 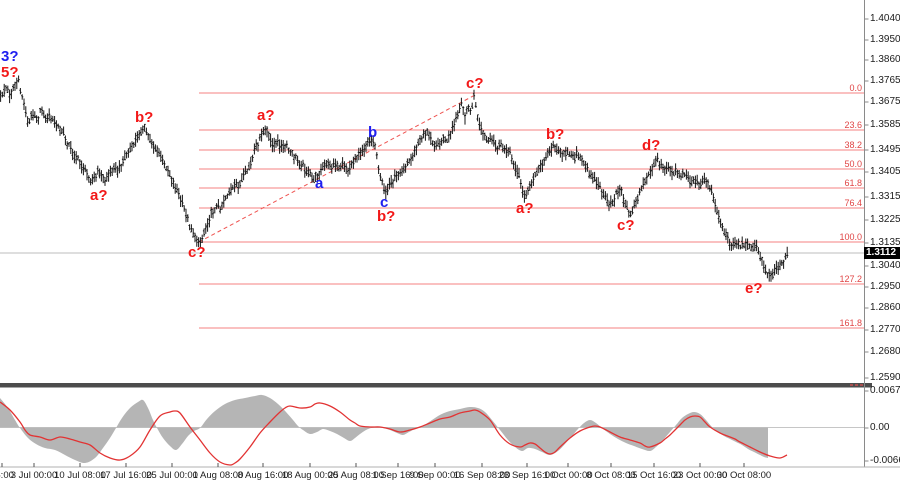 I want to click on current-price-box: 1.3112, so click(x=882, y=253).